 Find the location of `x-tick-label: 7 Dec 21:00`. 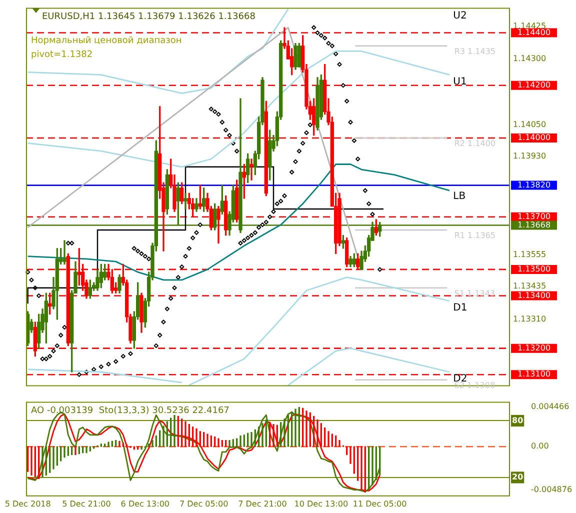

x-tick-label: 7 Dec 21:00 is located at coordinates (262, 503).